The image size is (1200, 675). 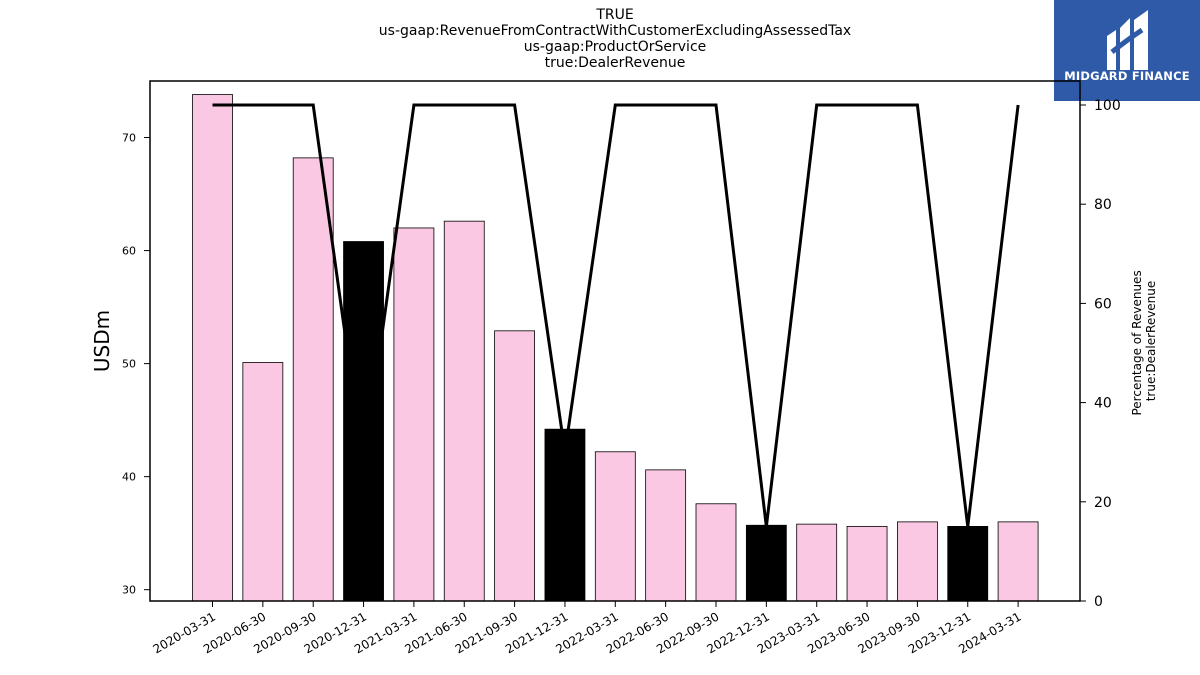 What do you see at coordinates (1103, 404) in the screenshot?
I see `y2-tick-label: 40` at bounding box center [1103, 404].